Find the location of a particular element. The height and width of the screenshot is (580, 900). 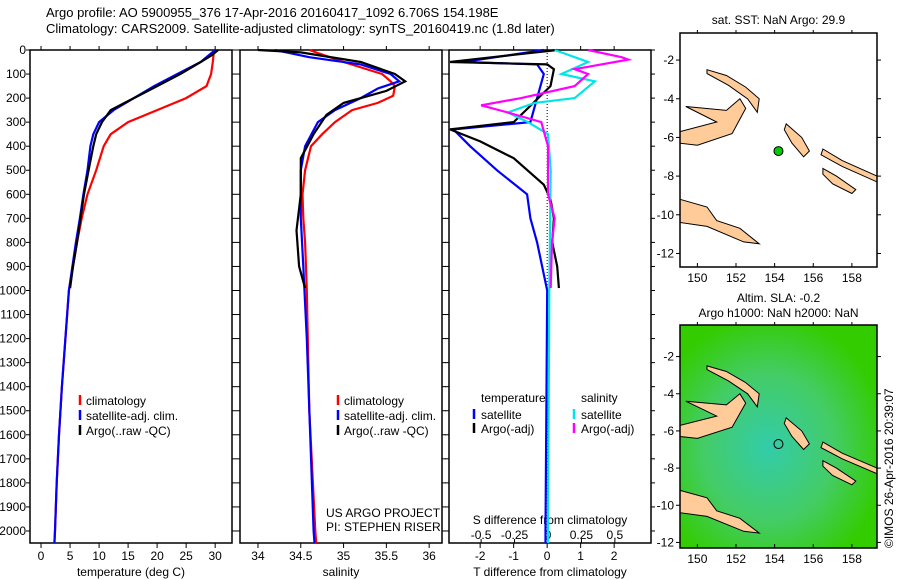

y-tick-label: 1800 is located at coordinates (13, 483).